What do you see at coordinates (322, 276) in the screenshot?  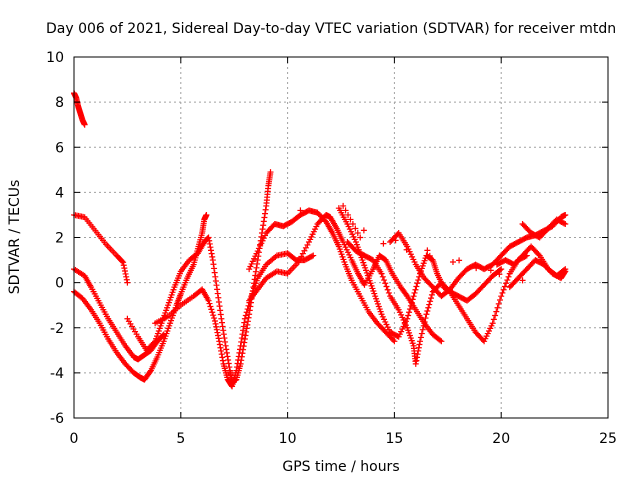 I see `series-arc-g` at bounding box center [322, 276].